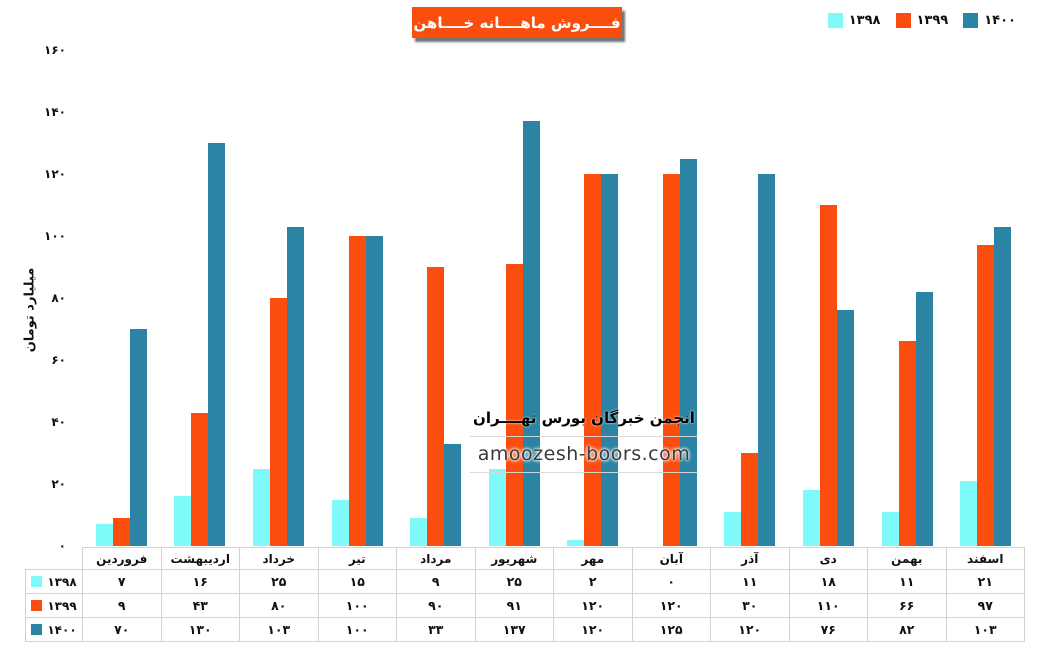 The height and width of the screenshot is (655, 1039). What do you see at coordinates (200, 558) in the screenshot?
I see `month-header-cell: اردیبهشت` at bounding box center [200, 558].